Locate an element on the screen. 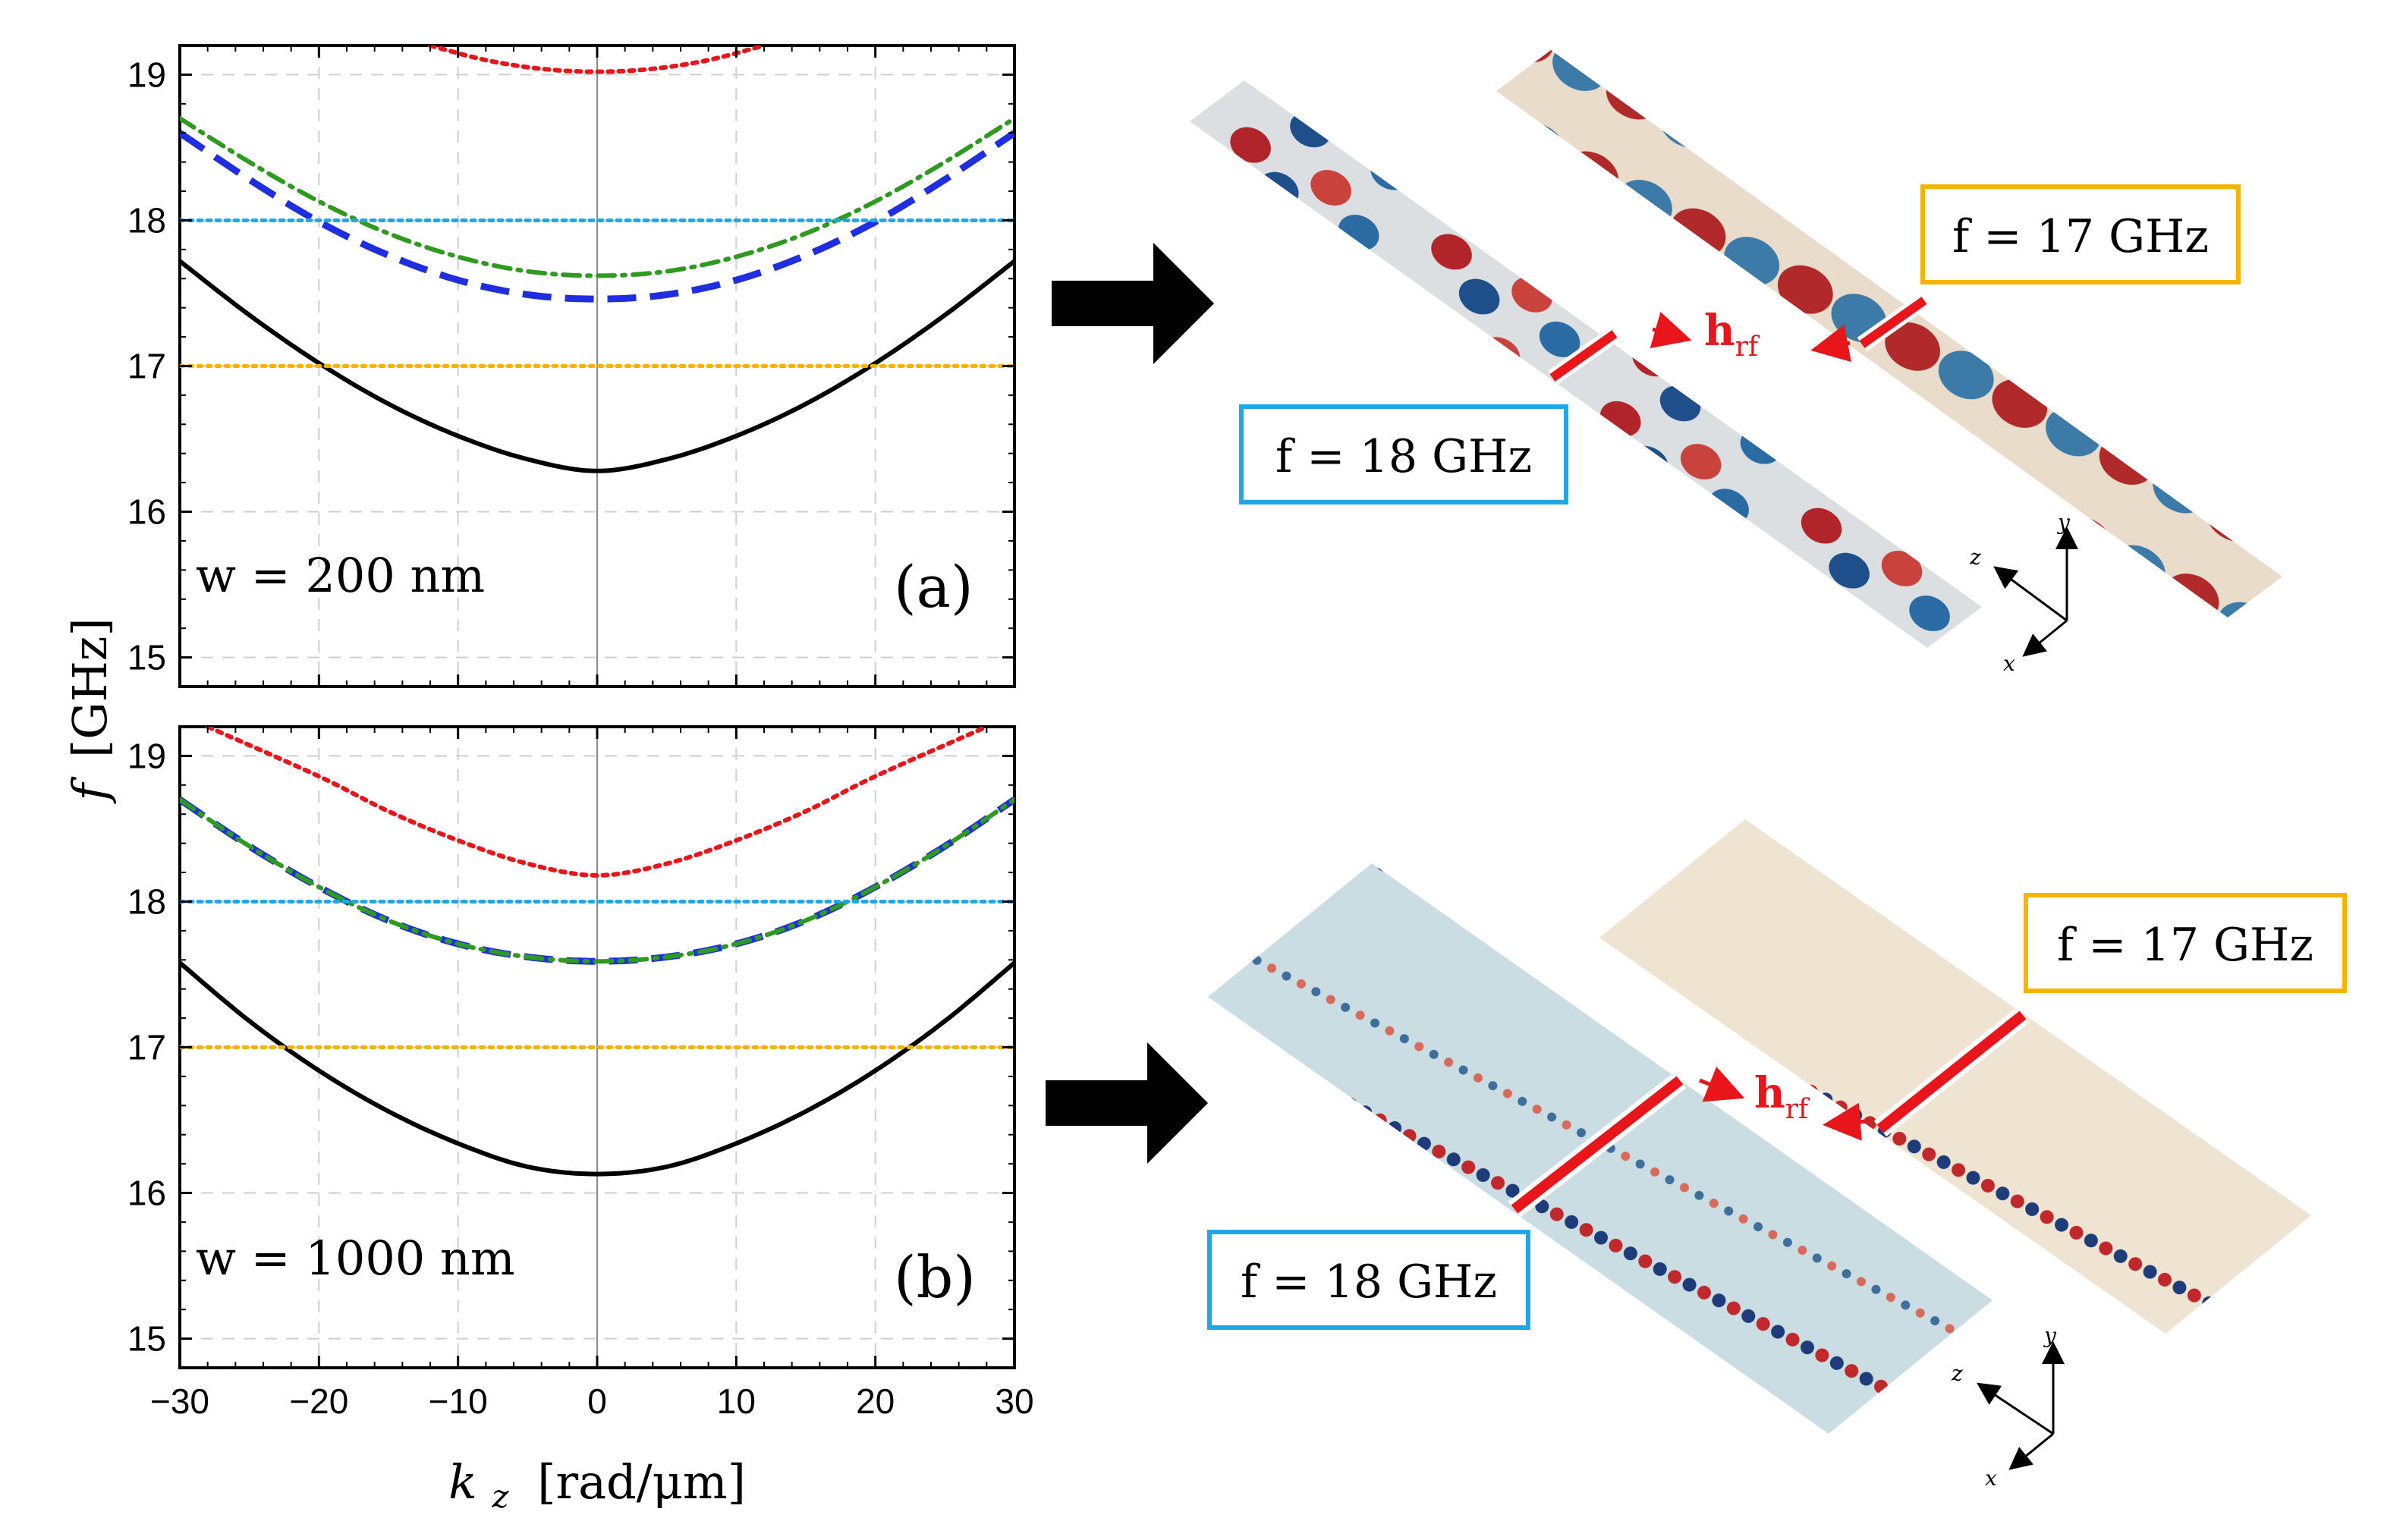 The height and width of the screenshot is (1540, 2381). panel-a-tag: (a) is located at coordinates (933, 587).